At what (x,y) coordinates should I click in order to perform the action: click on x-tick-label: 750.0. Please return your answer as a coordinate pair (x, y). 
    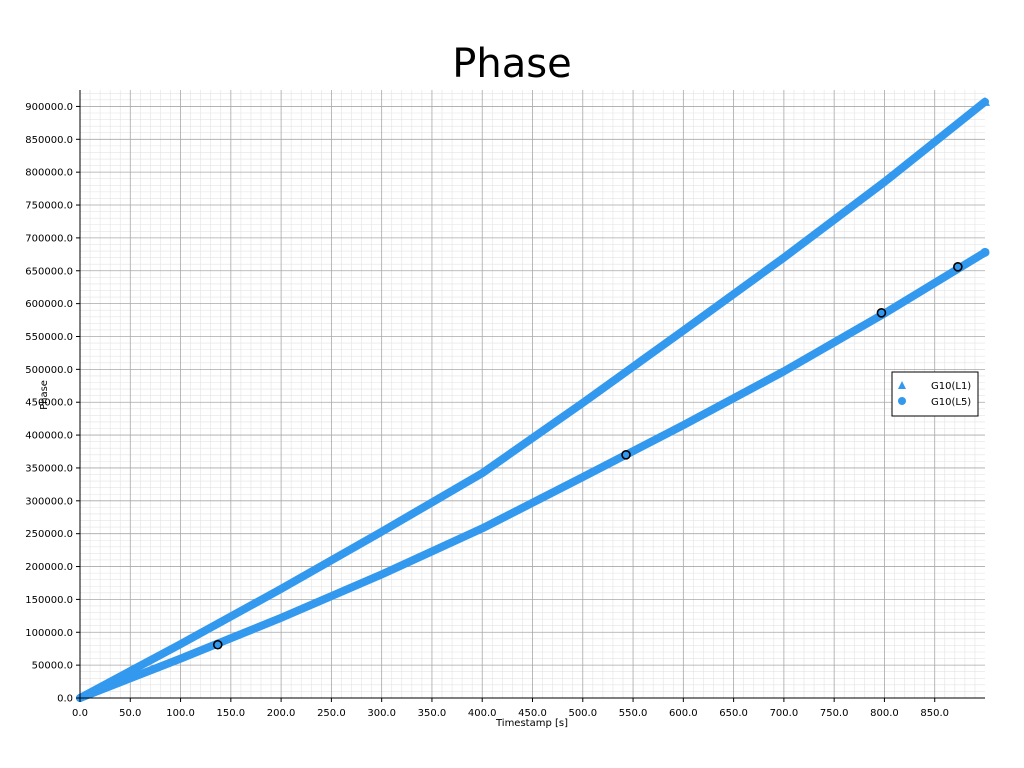
    Looking at the image, I should click on (834, 713).